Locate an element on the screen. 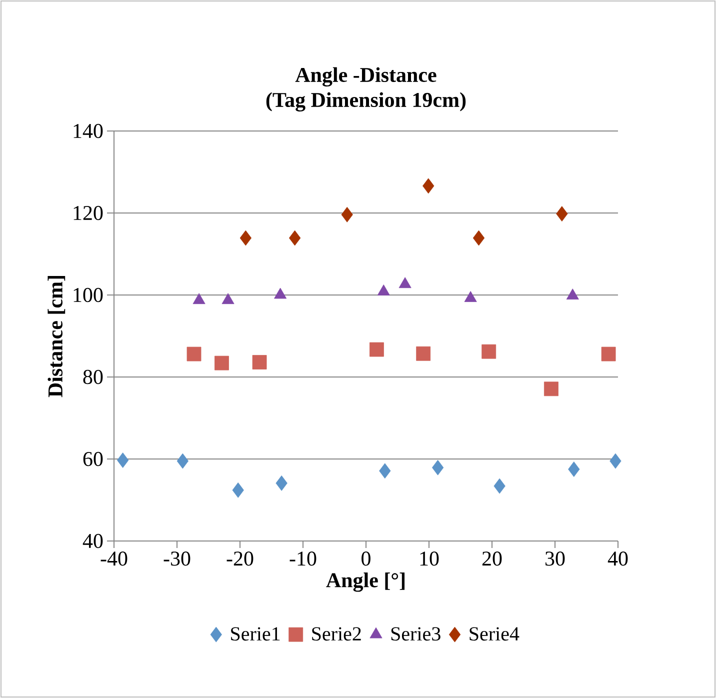  x-tick-label: -20 is located at coordinates (240, 559).